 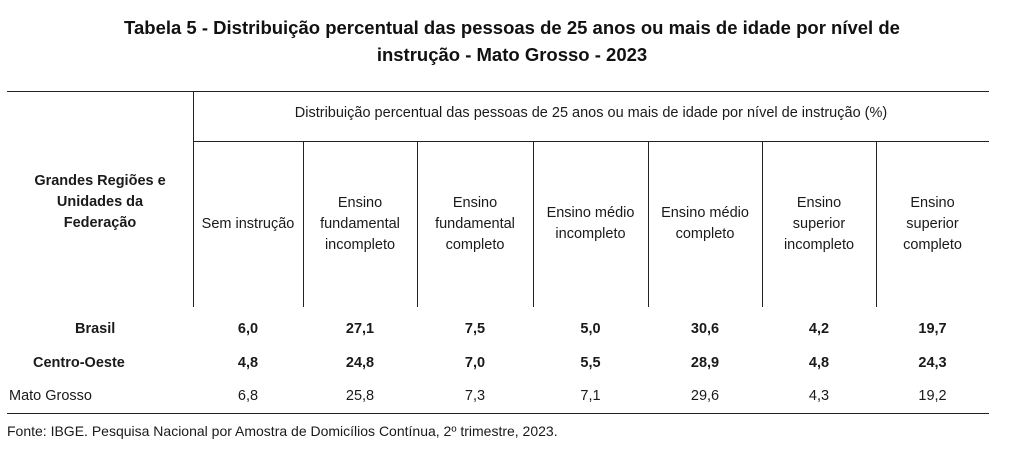 I want to click on column-header-superior-incompleto: Ensino superior incompleto, so click(x=819, y=224).